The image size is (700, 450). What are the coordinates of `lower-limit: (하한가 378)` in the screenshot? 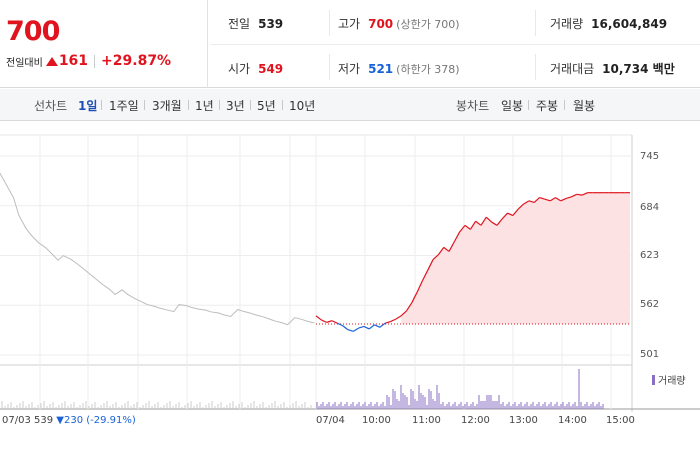 It's located at (428, 69).